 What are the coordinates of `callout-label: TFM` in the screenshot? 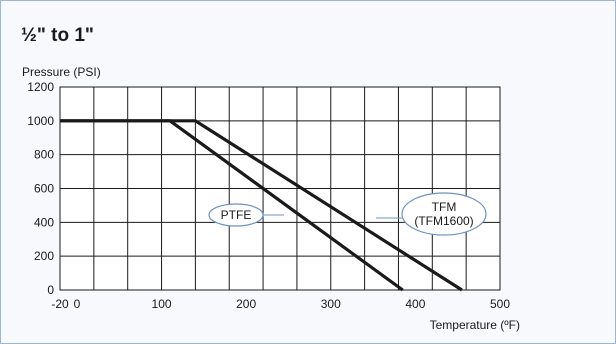 It's located at (444, 207).